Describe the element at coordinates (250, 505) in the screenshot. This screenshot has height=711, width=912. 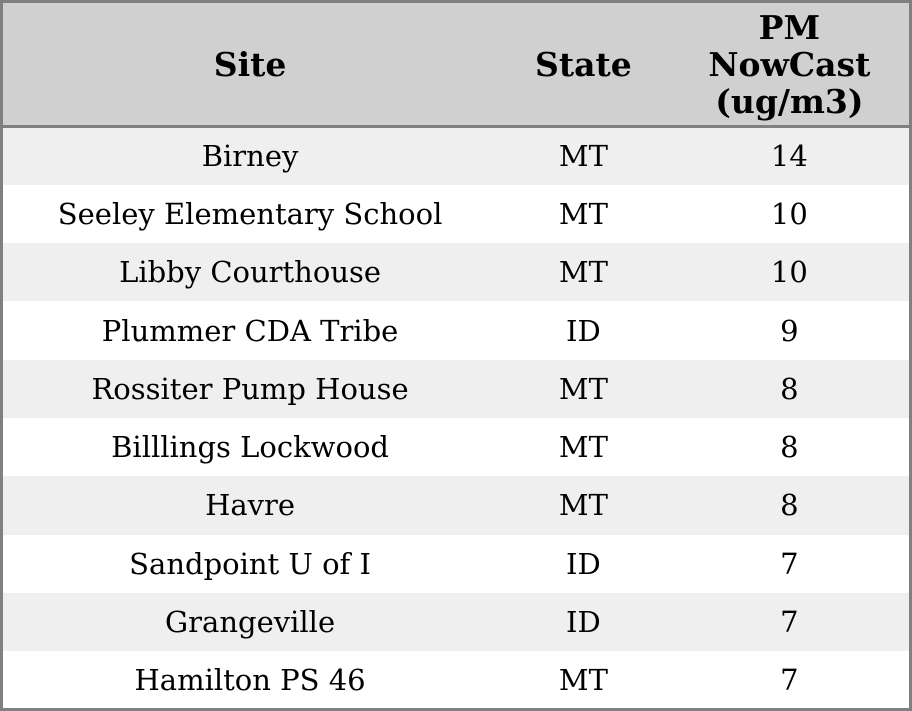
I see `site-cell: Havre` at that location.